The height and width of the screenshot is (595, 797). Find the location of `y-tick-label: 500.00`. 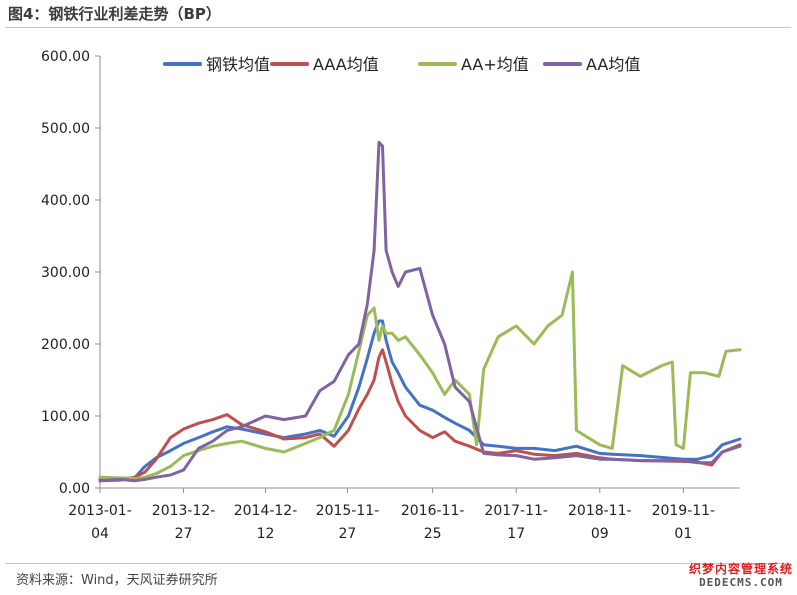

y-tick-label: 500.00 is located at coordinates (65, 129).